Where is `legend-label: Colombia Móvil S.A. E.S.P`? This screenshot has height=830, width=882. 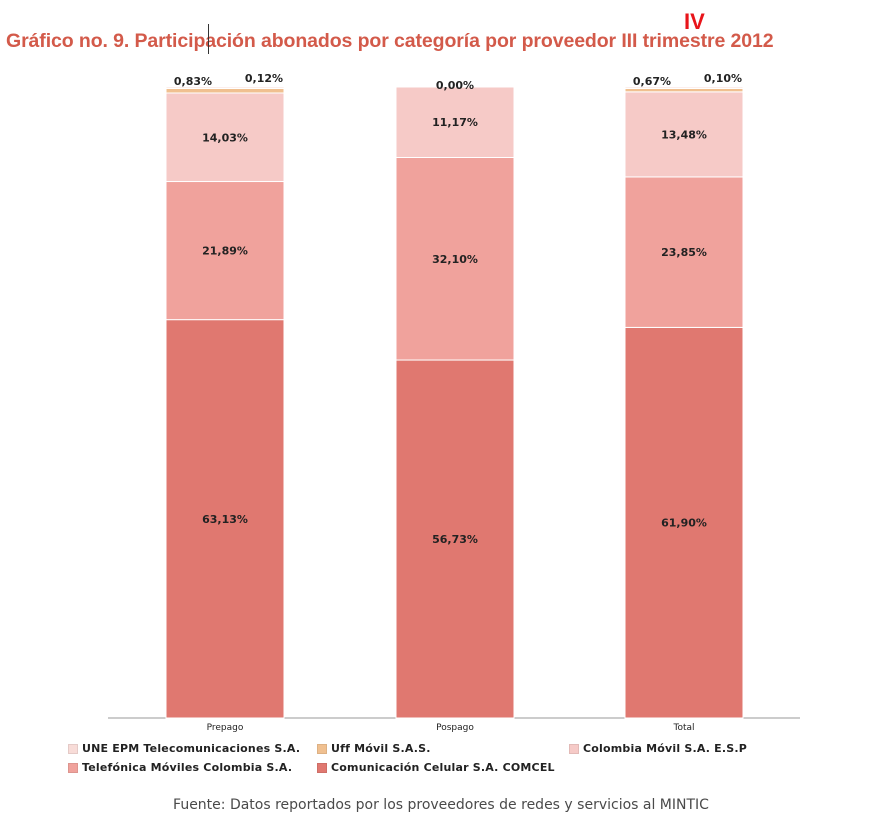
legend-label: Colombia Móvil S.A. E.S.P is located at coordinates (665, 748).